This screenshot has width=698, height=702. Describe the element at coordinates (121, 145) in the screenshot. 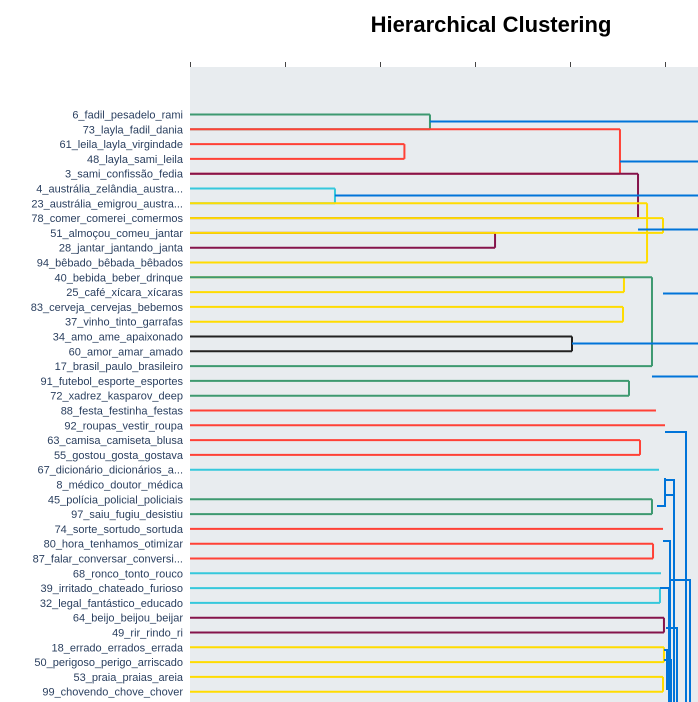

I see `leaf-label: 61_leila_layla_virgindade` at that location.